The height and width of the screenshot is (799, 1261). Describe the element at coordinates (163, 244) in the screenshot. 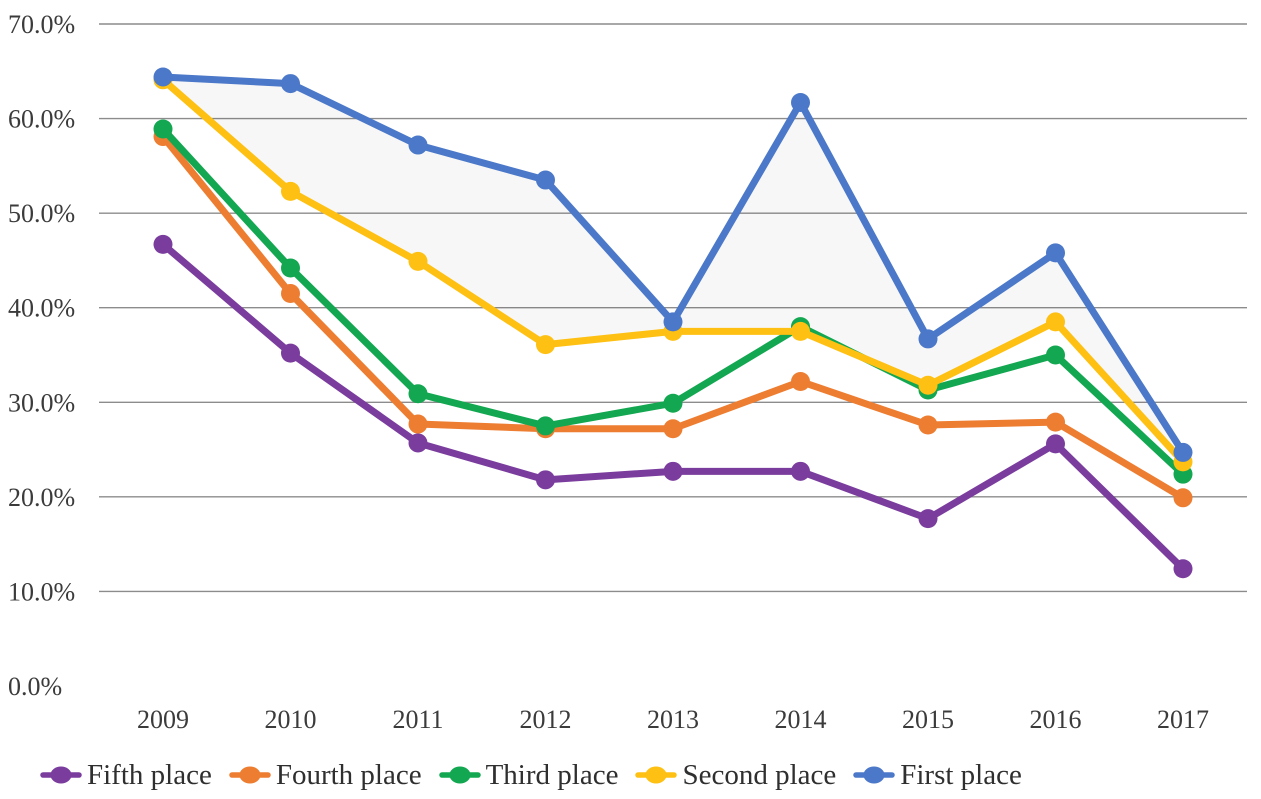

I see `data-point-fifth-place-2009` at that location.